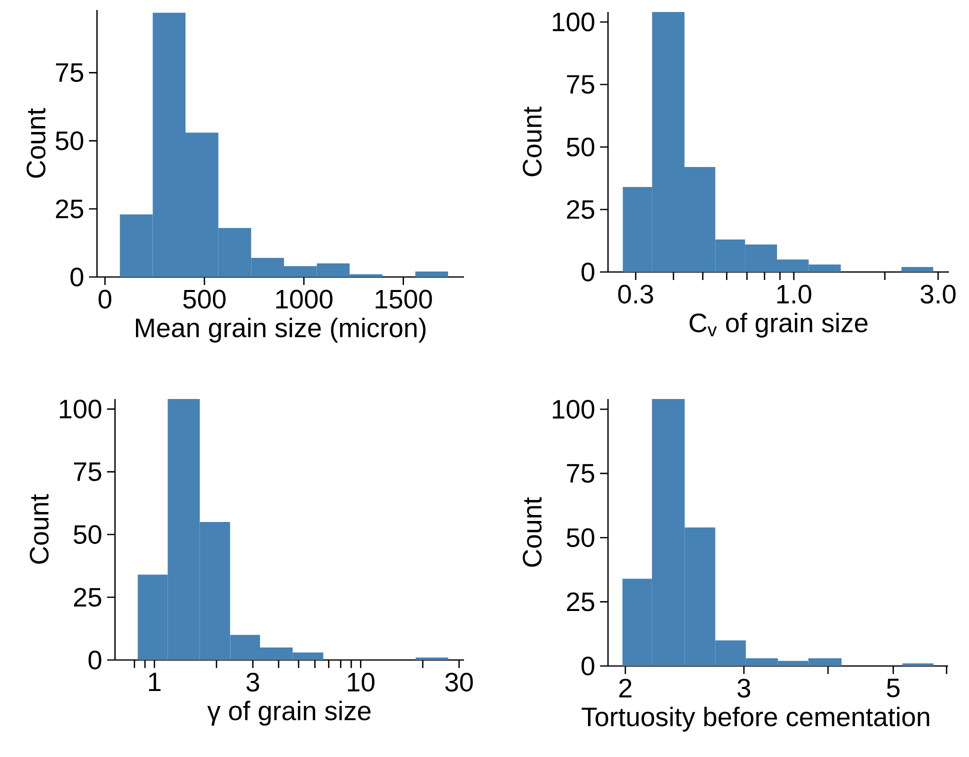  I want to click on x-axis-title: Mean grain size (micron), so click(281, 330).